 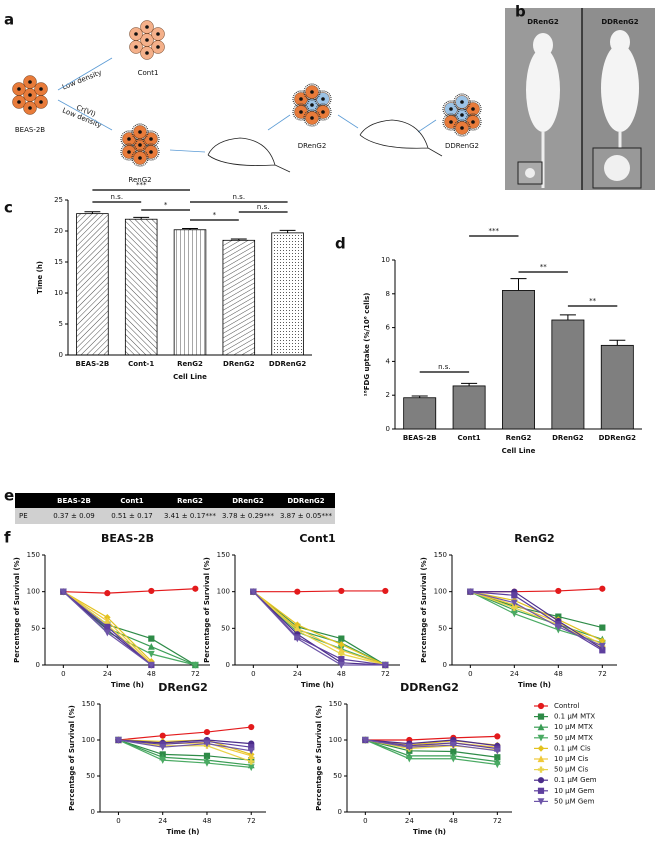 What do you see at coordinates (23, 516) in the screenshot?
I see `table-cell: PE` at bounding box center [23, 516].